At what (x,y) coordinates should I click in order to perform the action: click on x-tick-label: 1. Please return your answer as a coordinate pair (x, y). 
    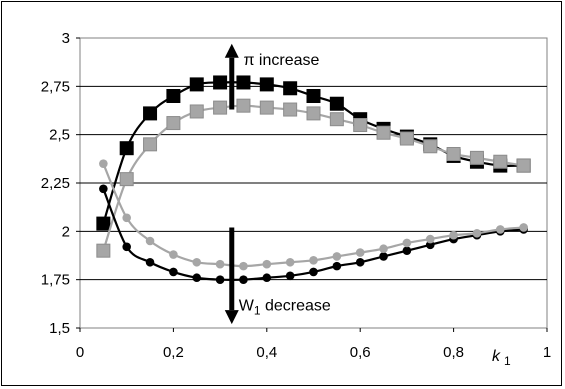
    Looking at the image, I should click on (547, 352).